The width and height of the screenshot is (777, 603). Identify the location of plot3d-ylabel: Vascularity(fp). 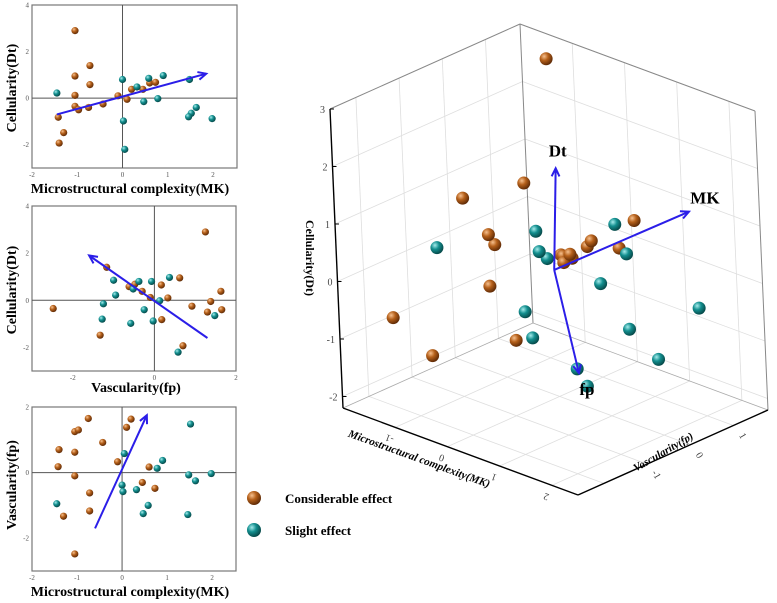
(663, 452).